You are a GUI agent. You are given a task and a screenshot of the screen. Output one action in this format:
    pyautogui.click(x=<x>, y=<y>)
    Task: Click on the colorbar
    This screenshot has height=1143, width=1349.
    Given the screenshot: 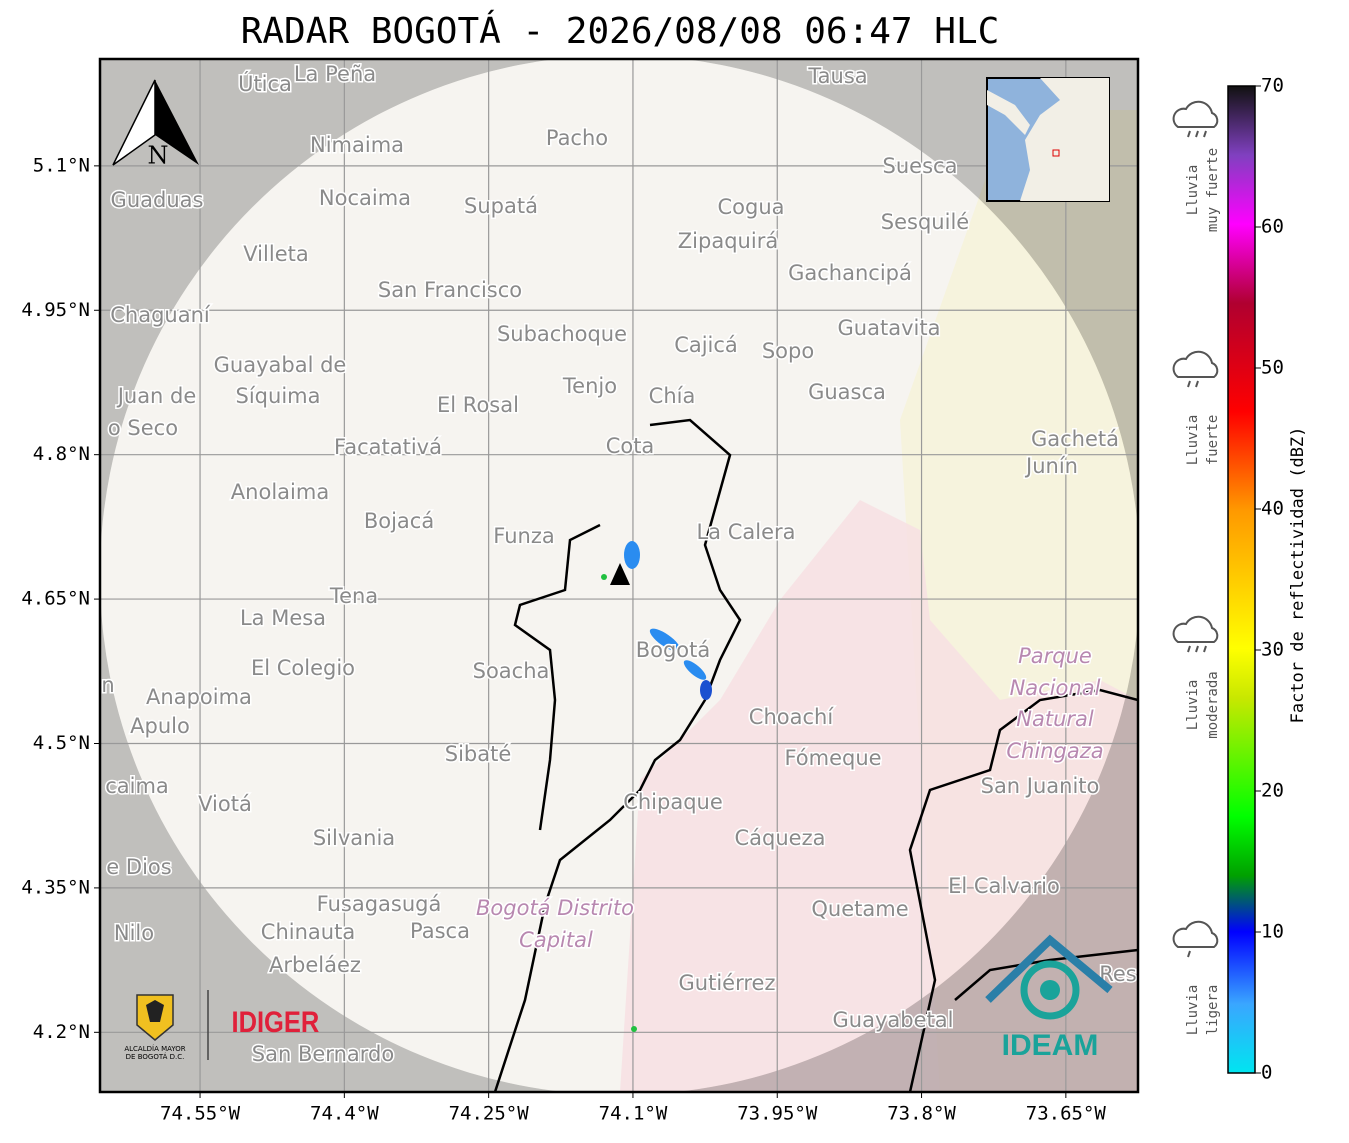 What is the action you would take?
    pyautogui.click(x=1241, y=579)
    